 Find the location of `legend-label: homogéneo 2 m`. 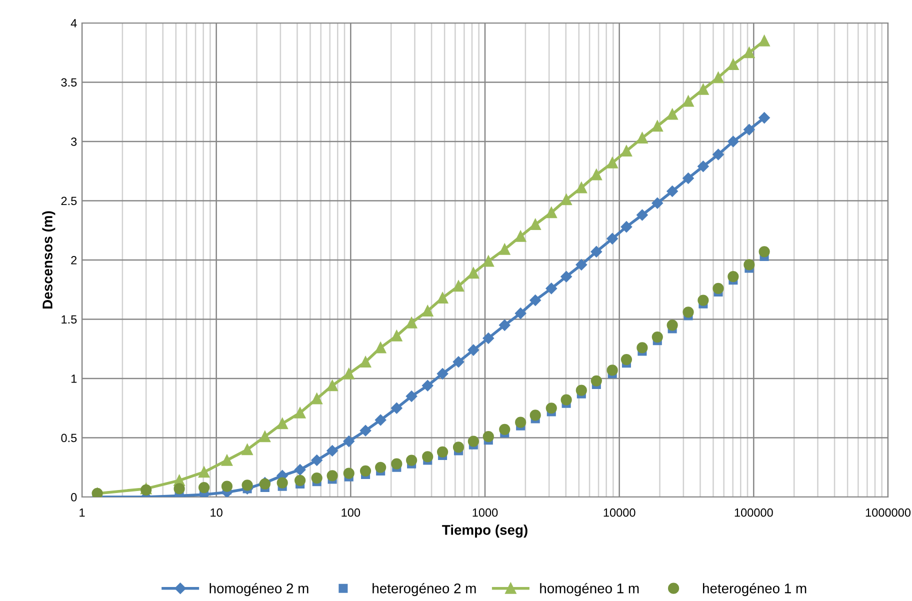

legend-label: homogéneo 2 m is located at coordinates (259, 589).